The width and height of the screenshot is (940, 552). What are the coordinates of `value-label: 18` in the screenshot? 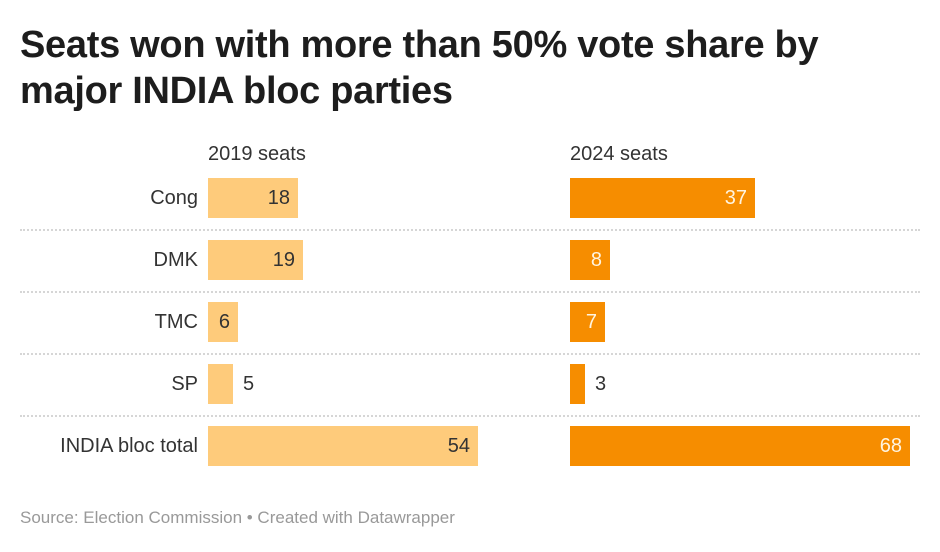 It's located at (278, 198).